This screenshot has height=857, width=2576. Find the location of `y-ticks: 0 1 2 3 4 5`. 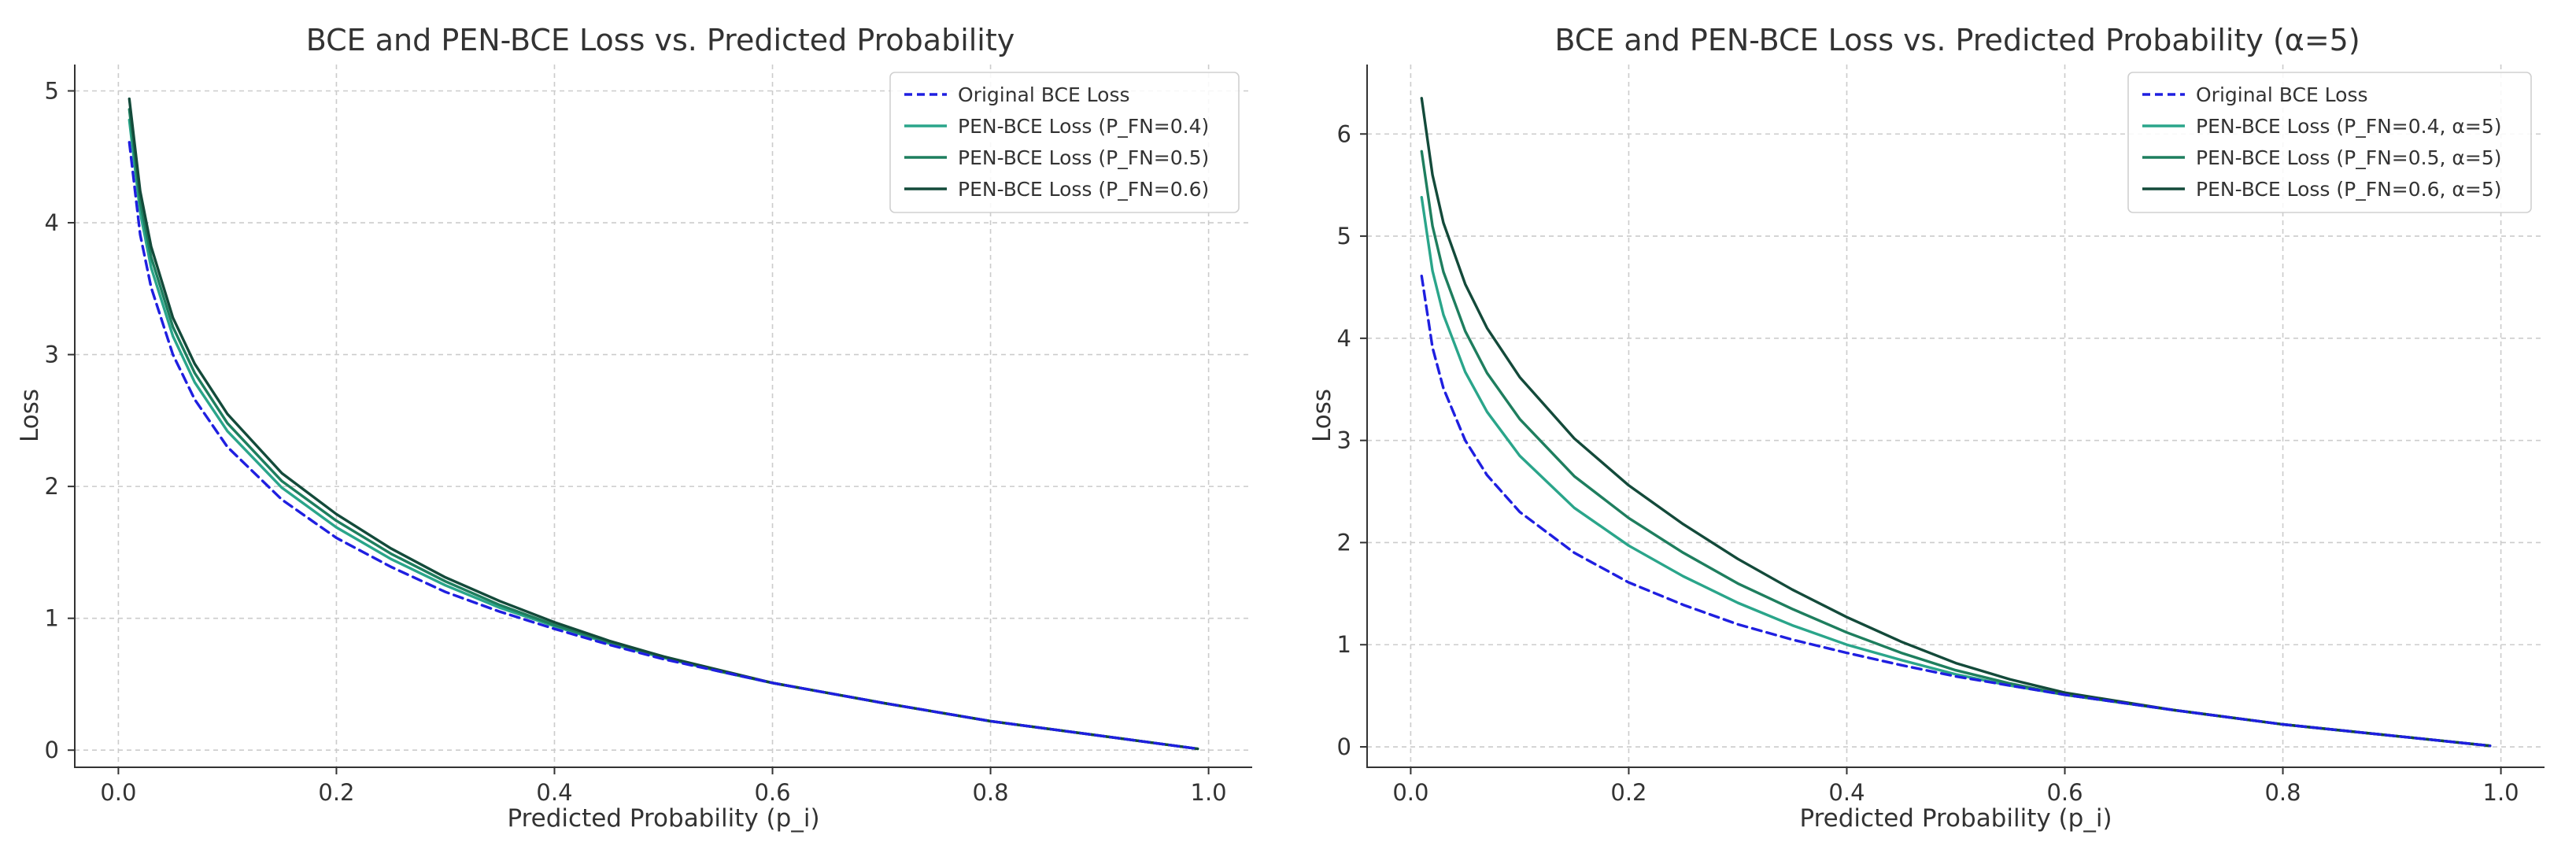

y-ticks: 0 1 2 3 4 5 is located at coordinates (60, 420).